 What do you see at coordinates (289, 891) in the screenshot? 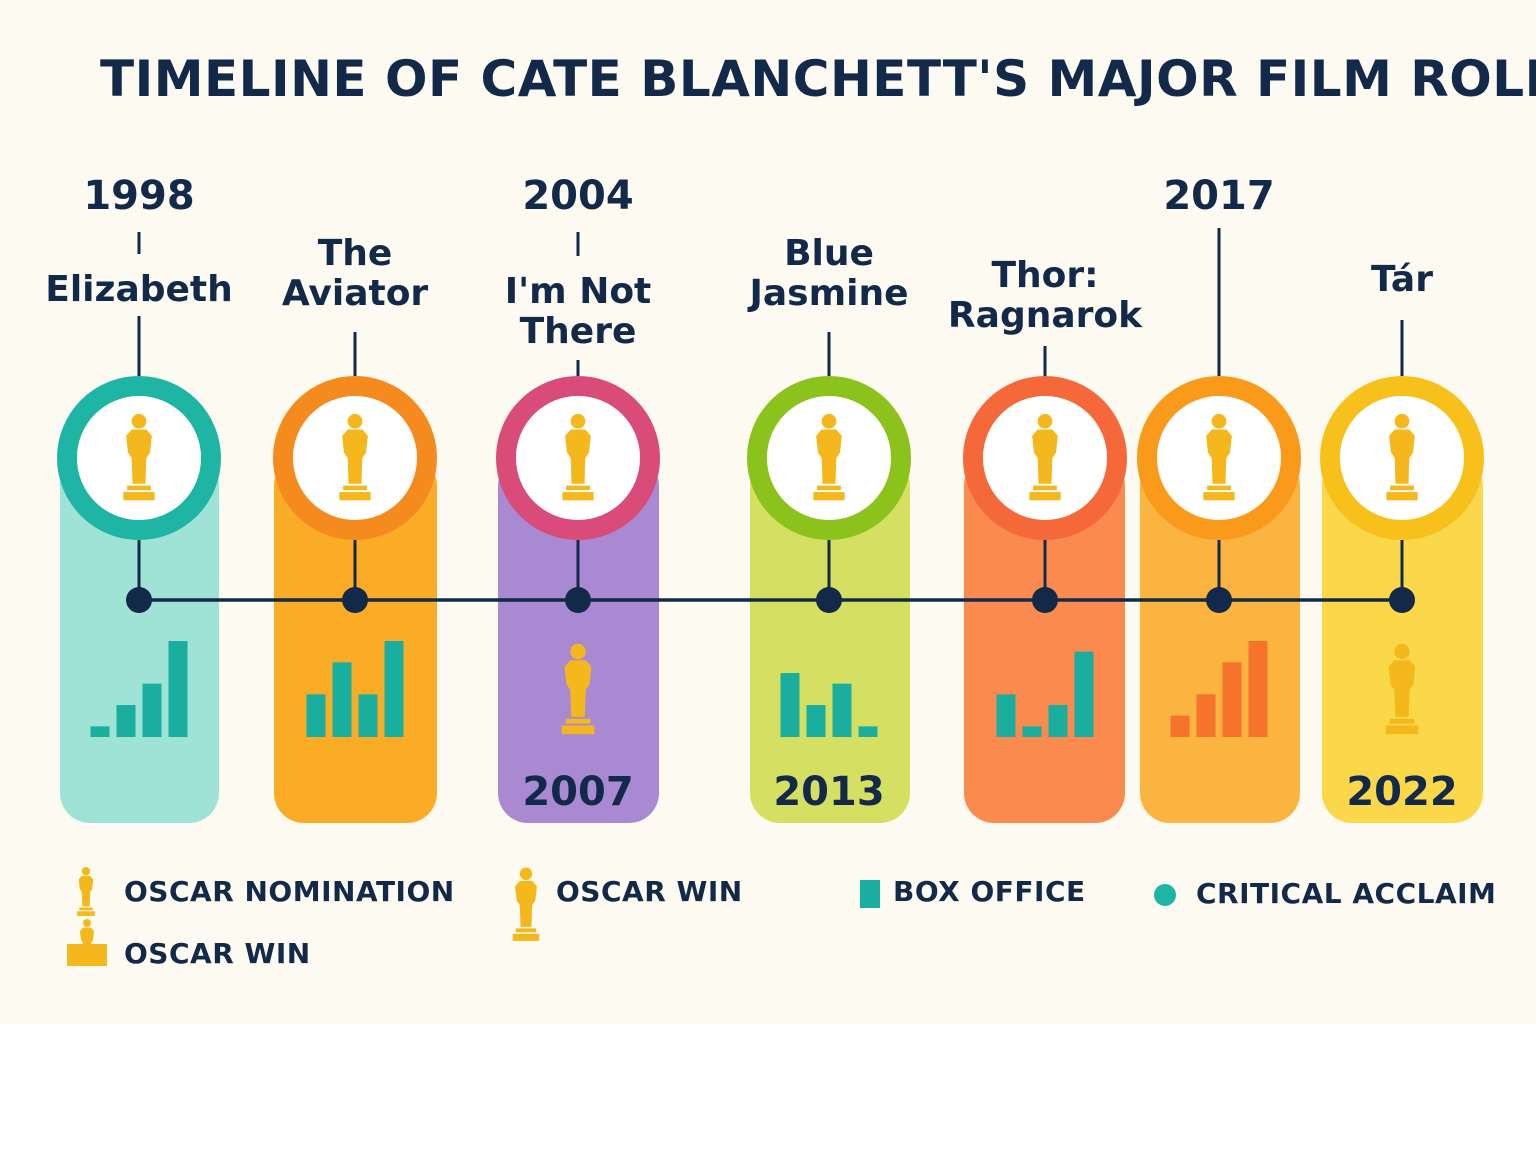
I see `legend-label-oscar-nomination: OSCAR NOMINATION` at bounding box center [289, 891].